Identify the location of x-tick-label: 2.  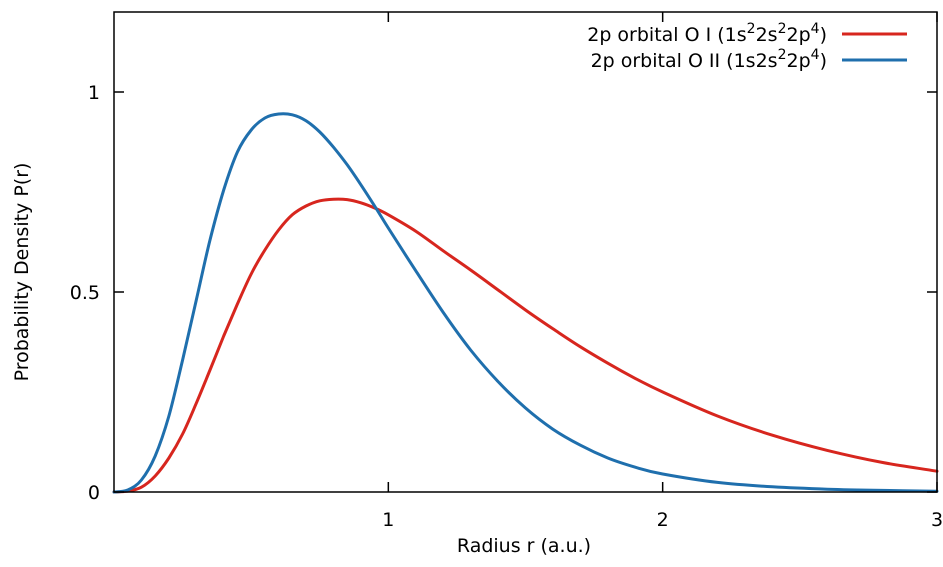
(663, 520).